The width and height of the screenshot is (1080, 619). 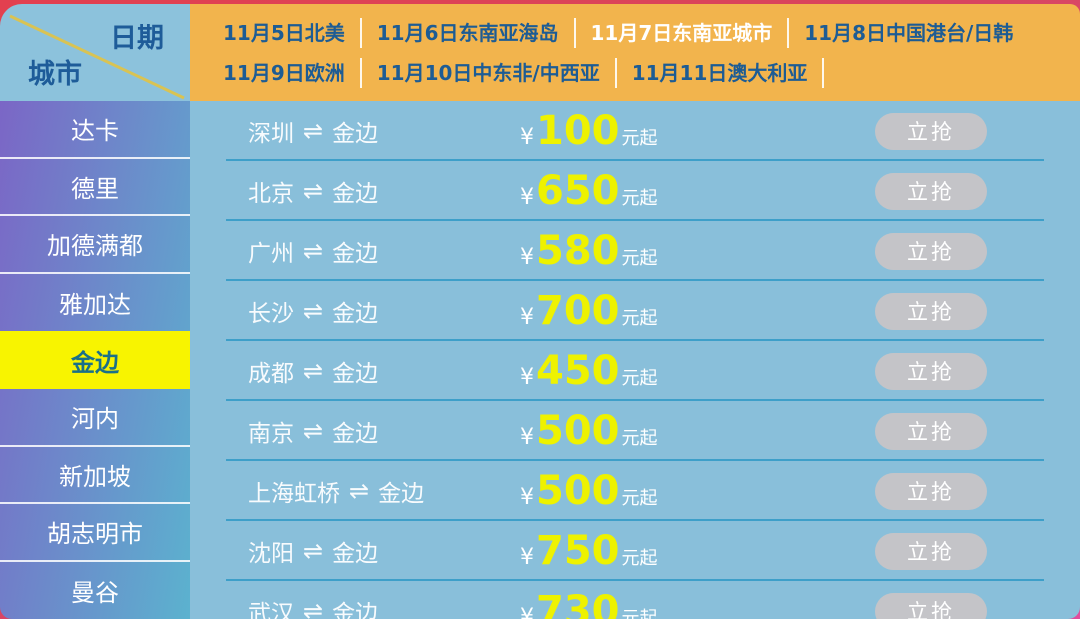 I want to click on deal-row-wuhan: 武汉 ⇌ 金边 ¥ 730 元起 立抢, so click(x=635, y=600).